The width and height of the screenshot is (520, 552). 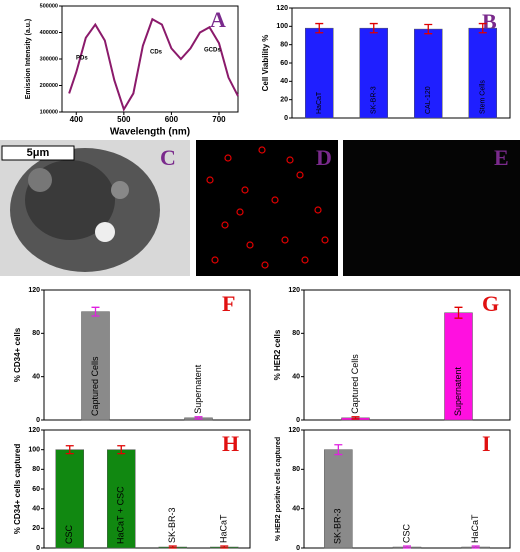 What do you see at coordinates (324, 157) in the screenshot?
I see `panel-label: D` at bounding box center [324, 157].